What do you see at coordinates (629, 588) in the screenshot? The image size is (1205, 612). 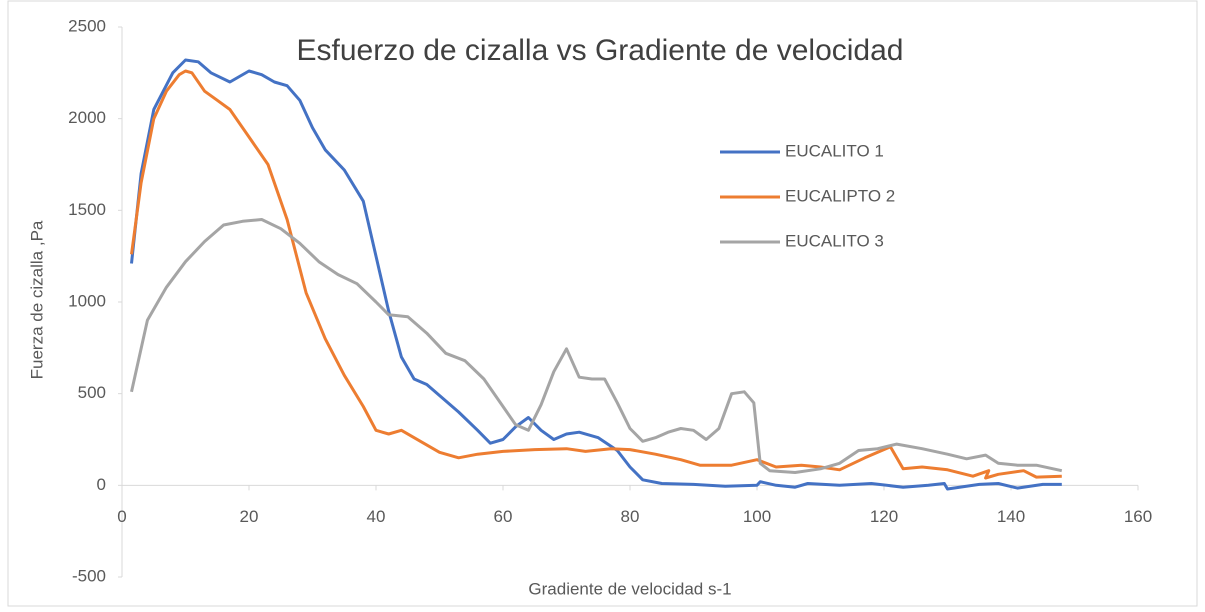 I see `x-axis-label: Gradiente de velocidad s-1` at bounding box center [629, 588].